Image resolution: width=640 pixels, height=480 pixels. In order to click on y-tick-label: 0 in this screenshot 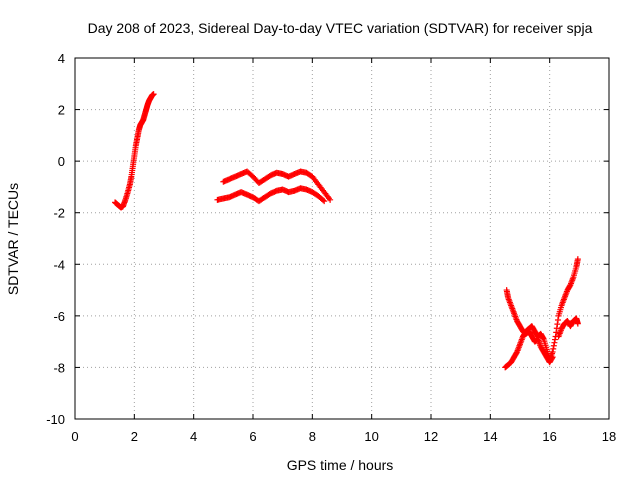, I will do `click(61, 161)`.